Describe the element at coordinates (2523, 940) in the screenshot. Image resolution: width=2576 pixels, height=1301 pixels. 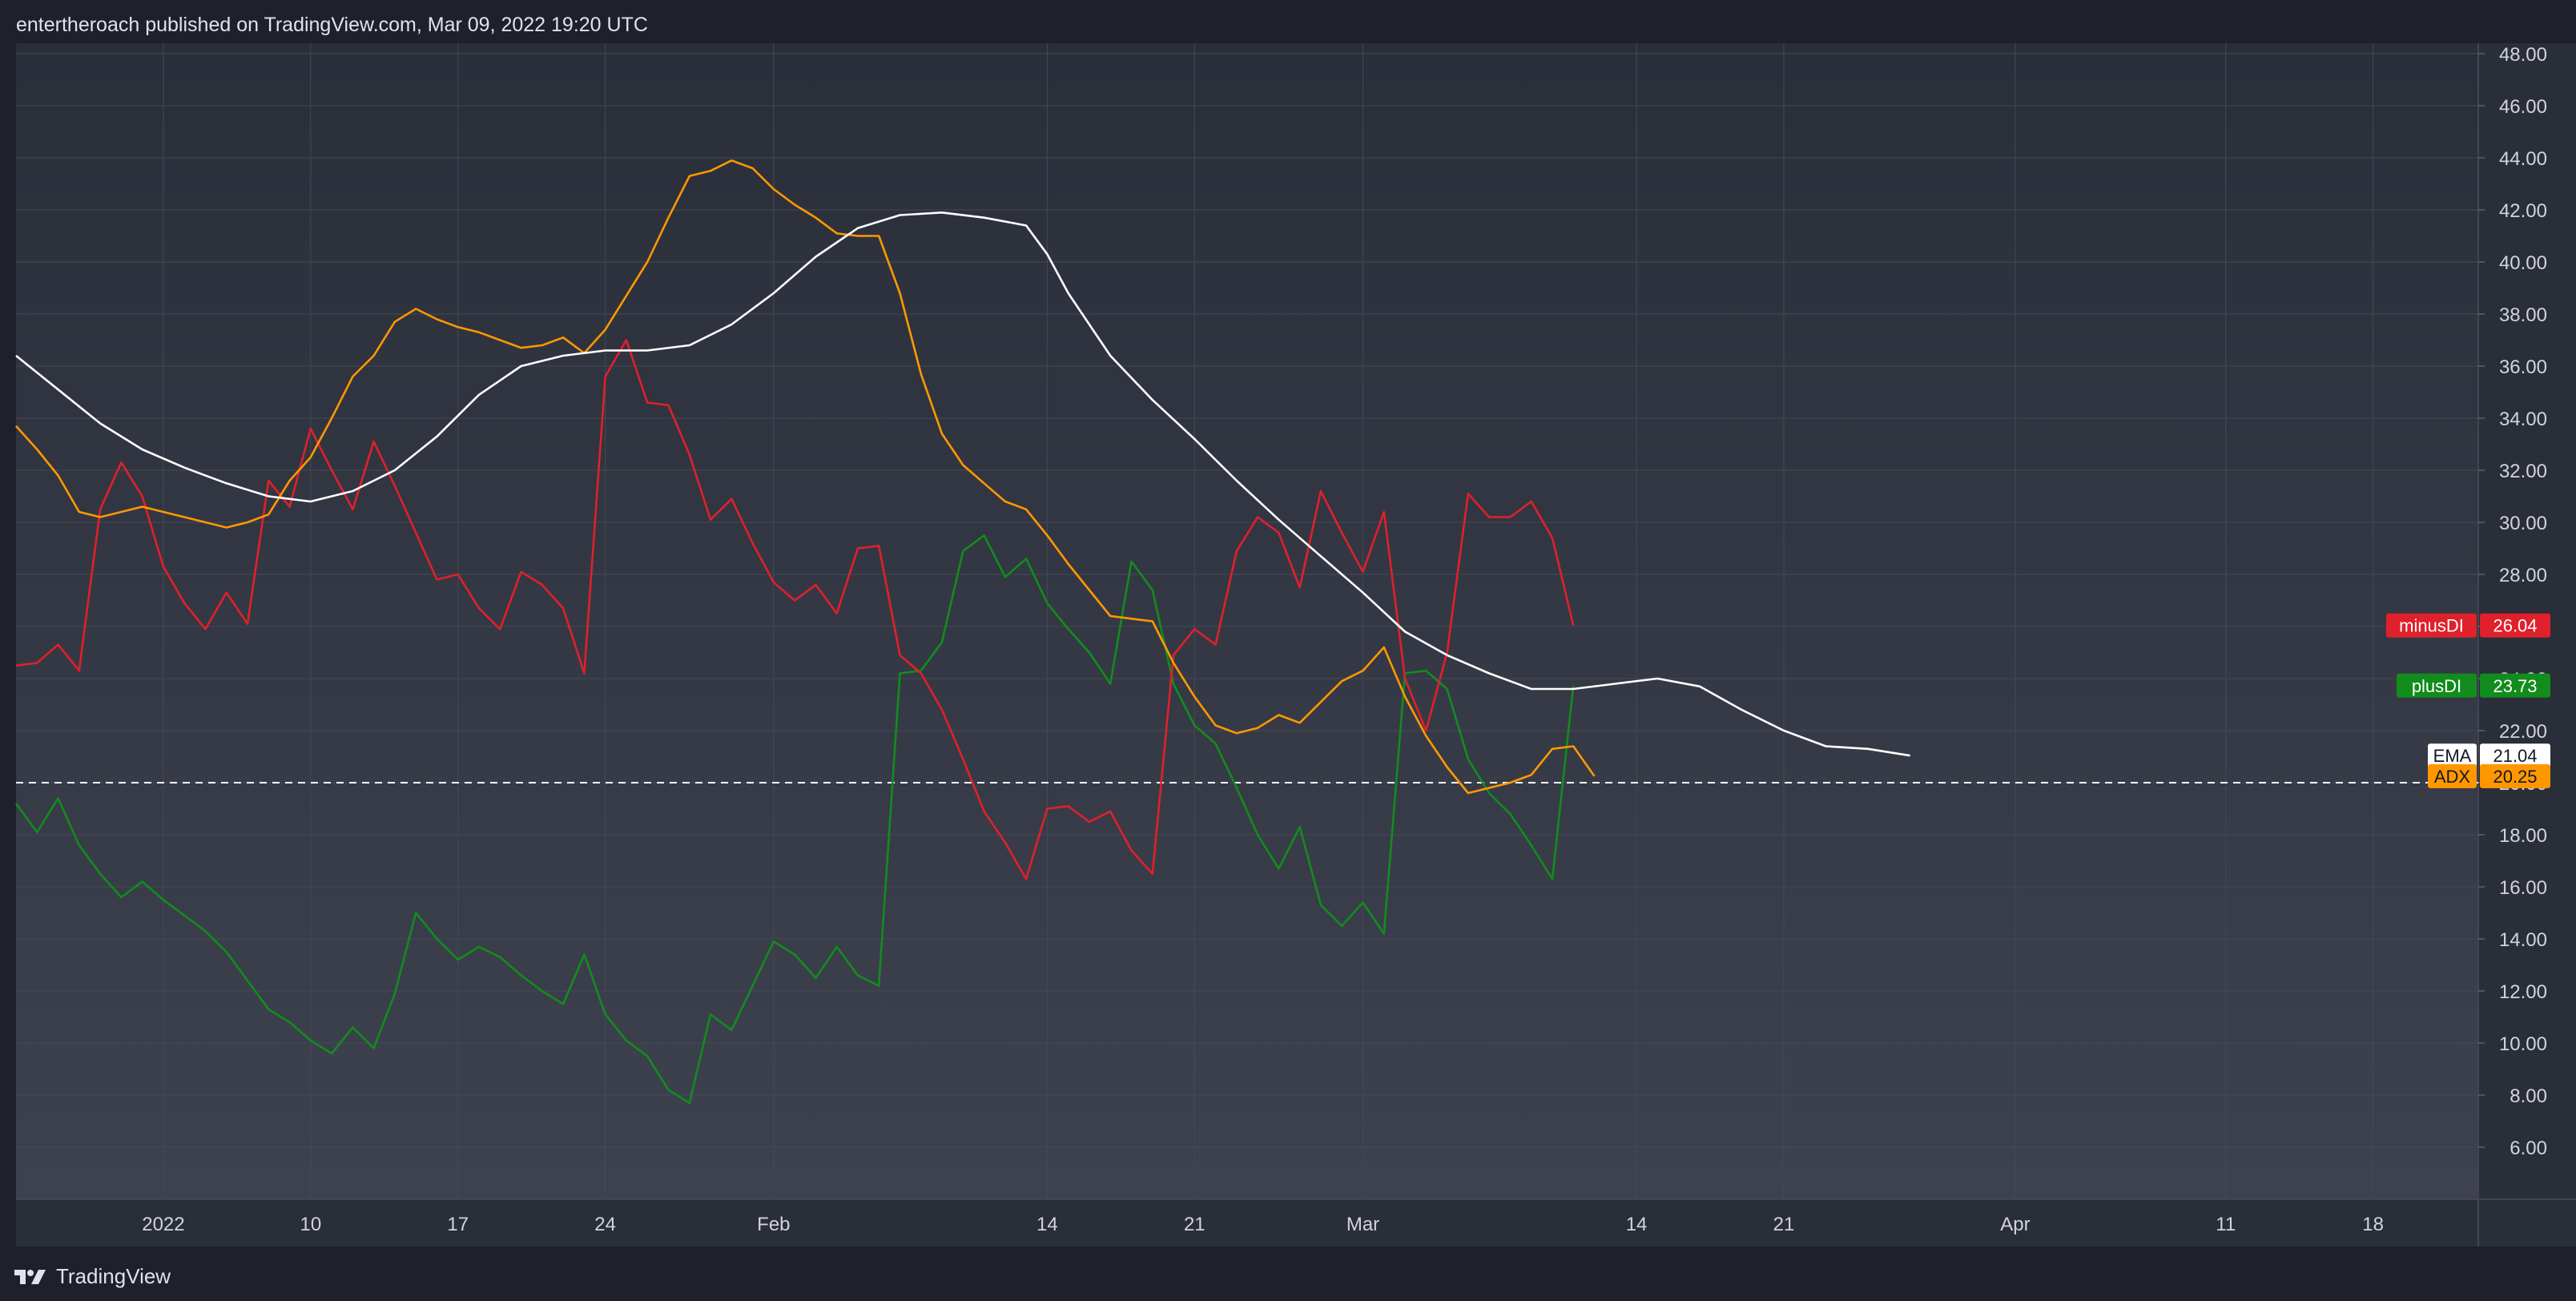
I see `y-tick-label: 14.00` at that location.